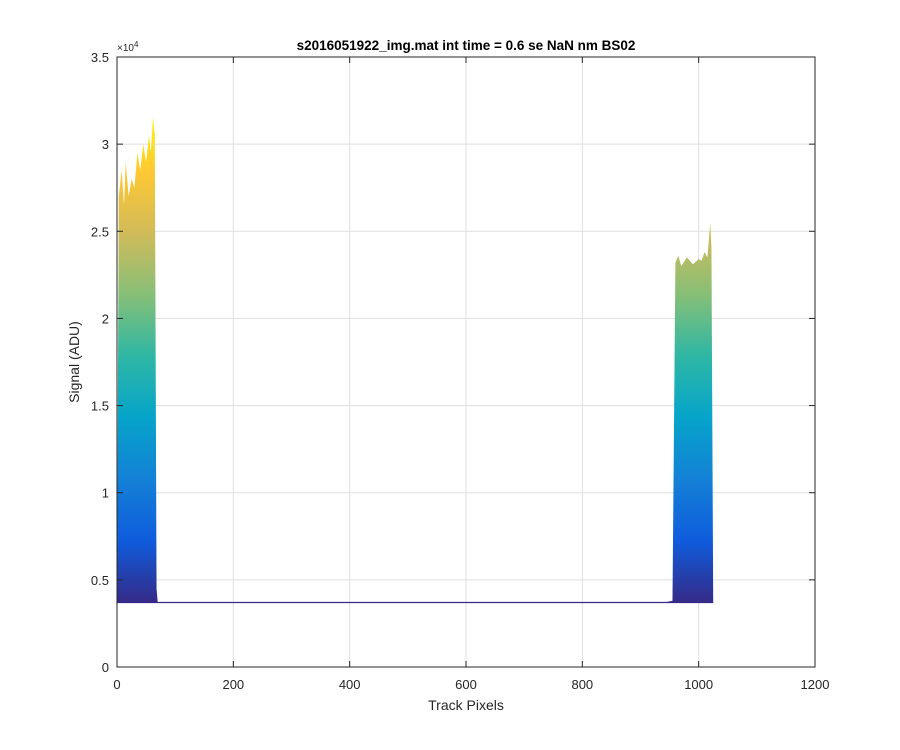  What do you see at coordinates (698, 684) in the screenshot?
I see `x-tick-label: 1000` at bounding box center [698, 684].